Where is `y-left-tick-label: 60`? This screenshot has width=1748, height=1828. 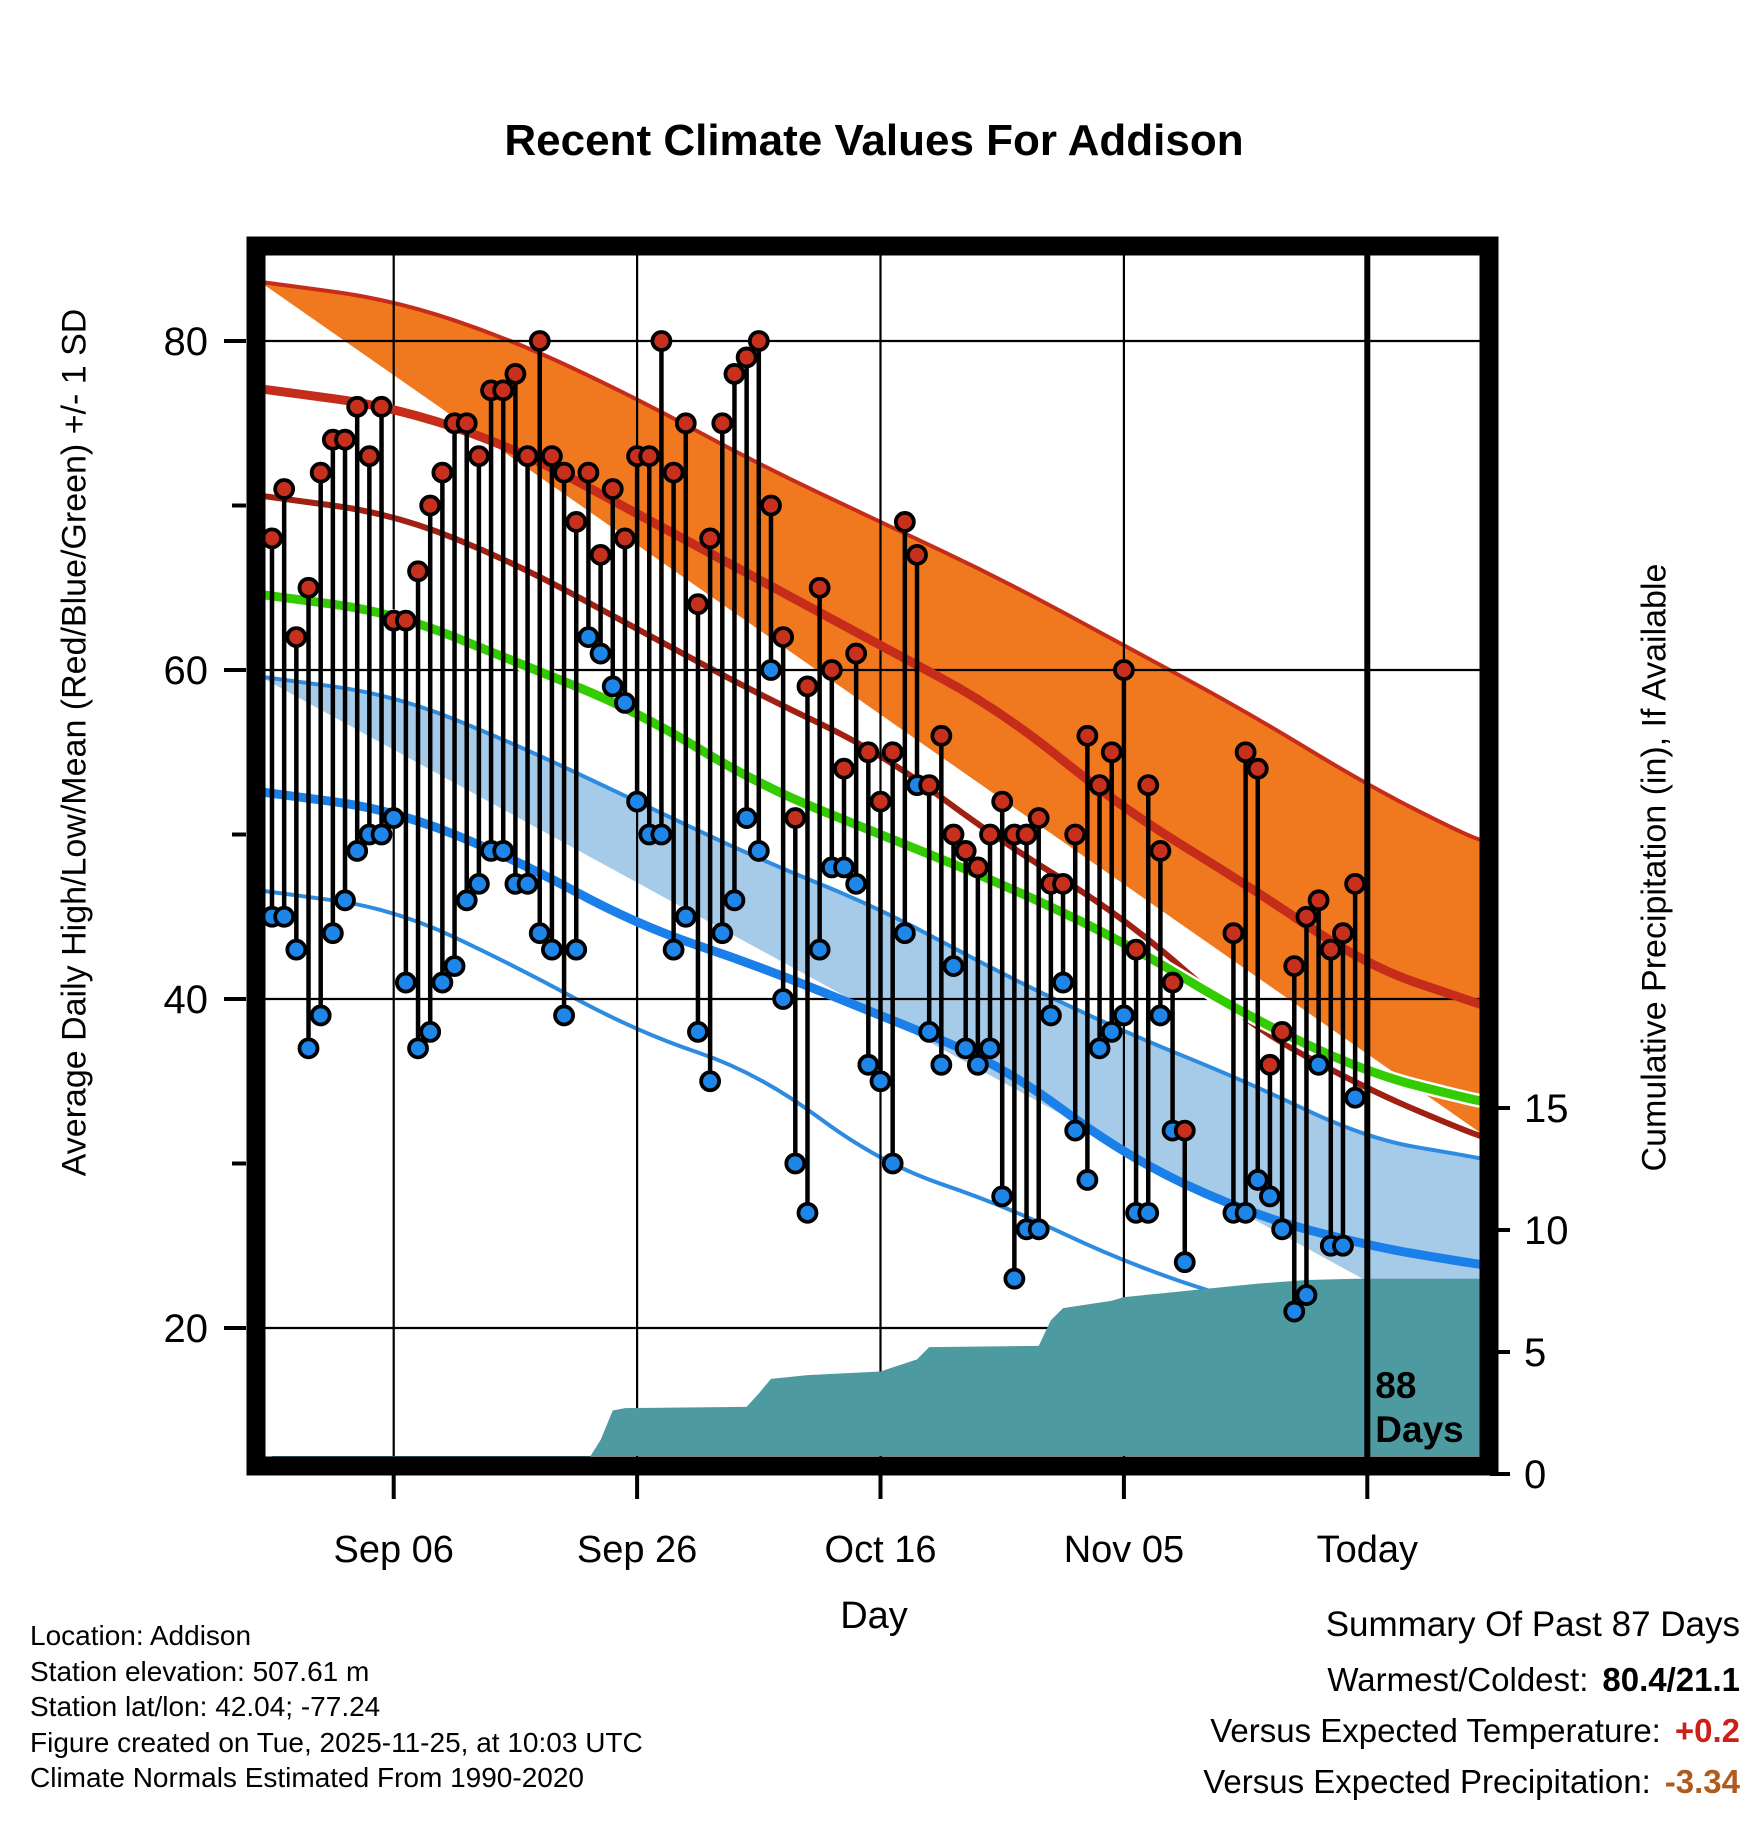 y-left-tick-label: 60 is located at coordinates (186, 671).